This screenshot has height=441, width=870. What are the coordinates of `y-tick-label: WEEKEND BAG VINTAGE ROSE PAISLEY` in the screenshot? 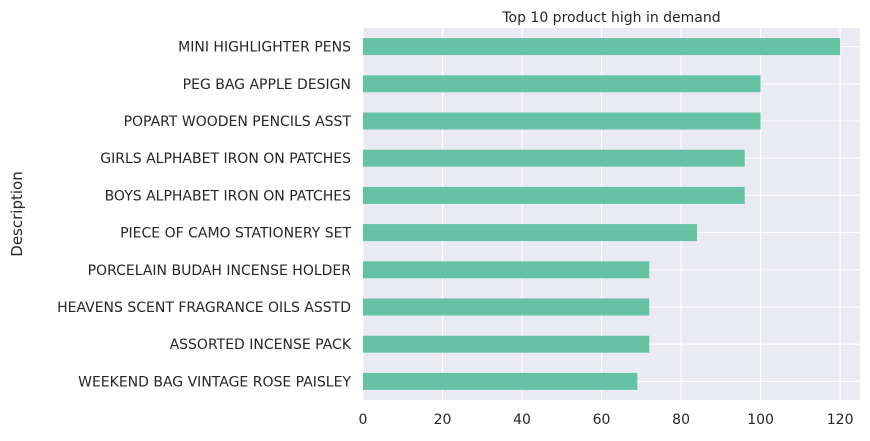 It's located at (214, 382).